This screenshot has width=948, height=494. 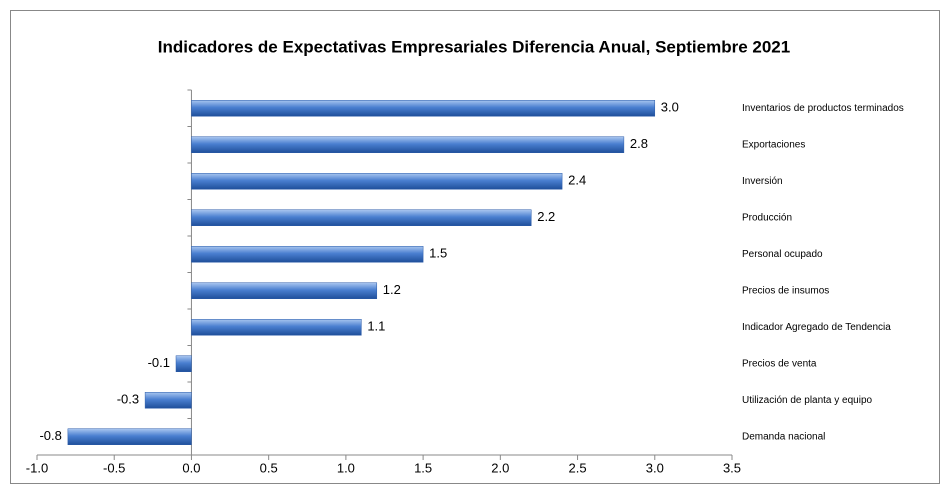 I want to click on value-label: 1.1, so click(x=376, y=326).